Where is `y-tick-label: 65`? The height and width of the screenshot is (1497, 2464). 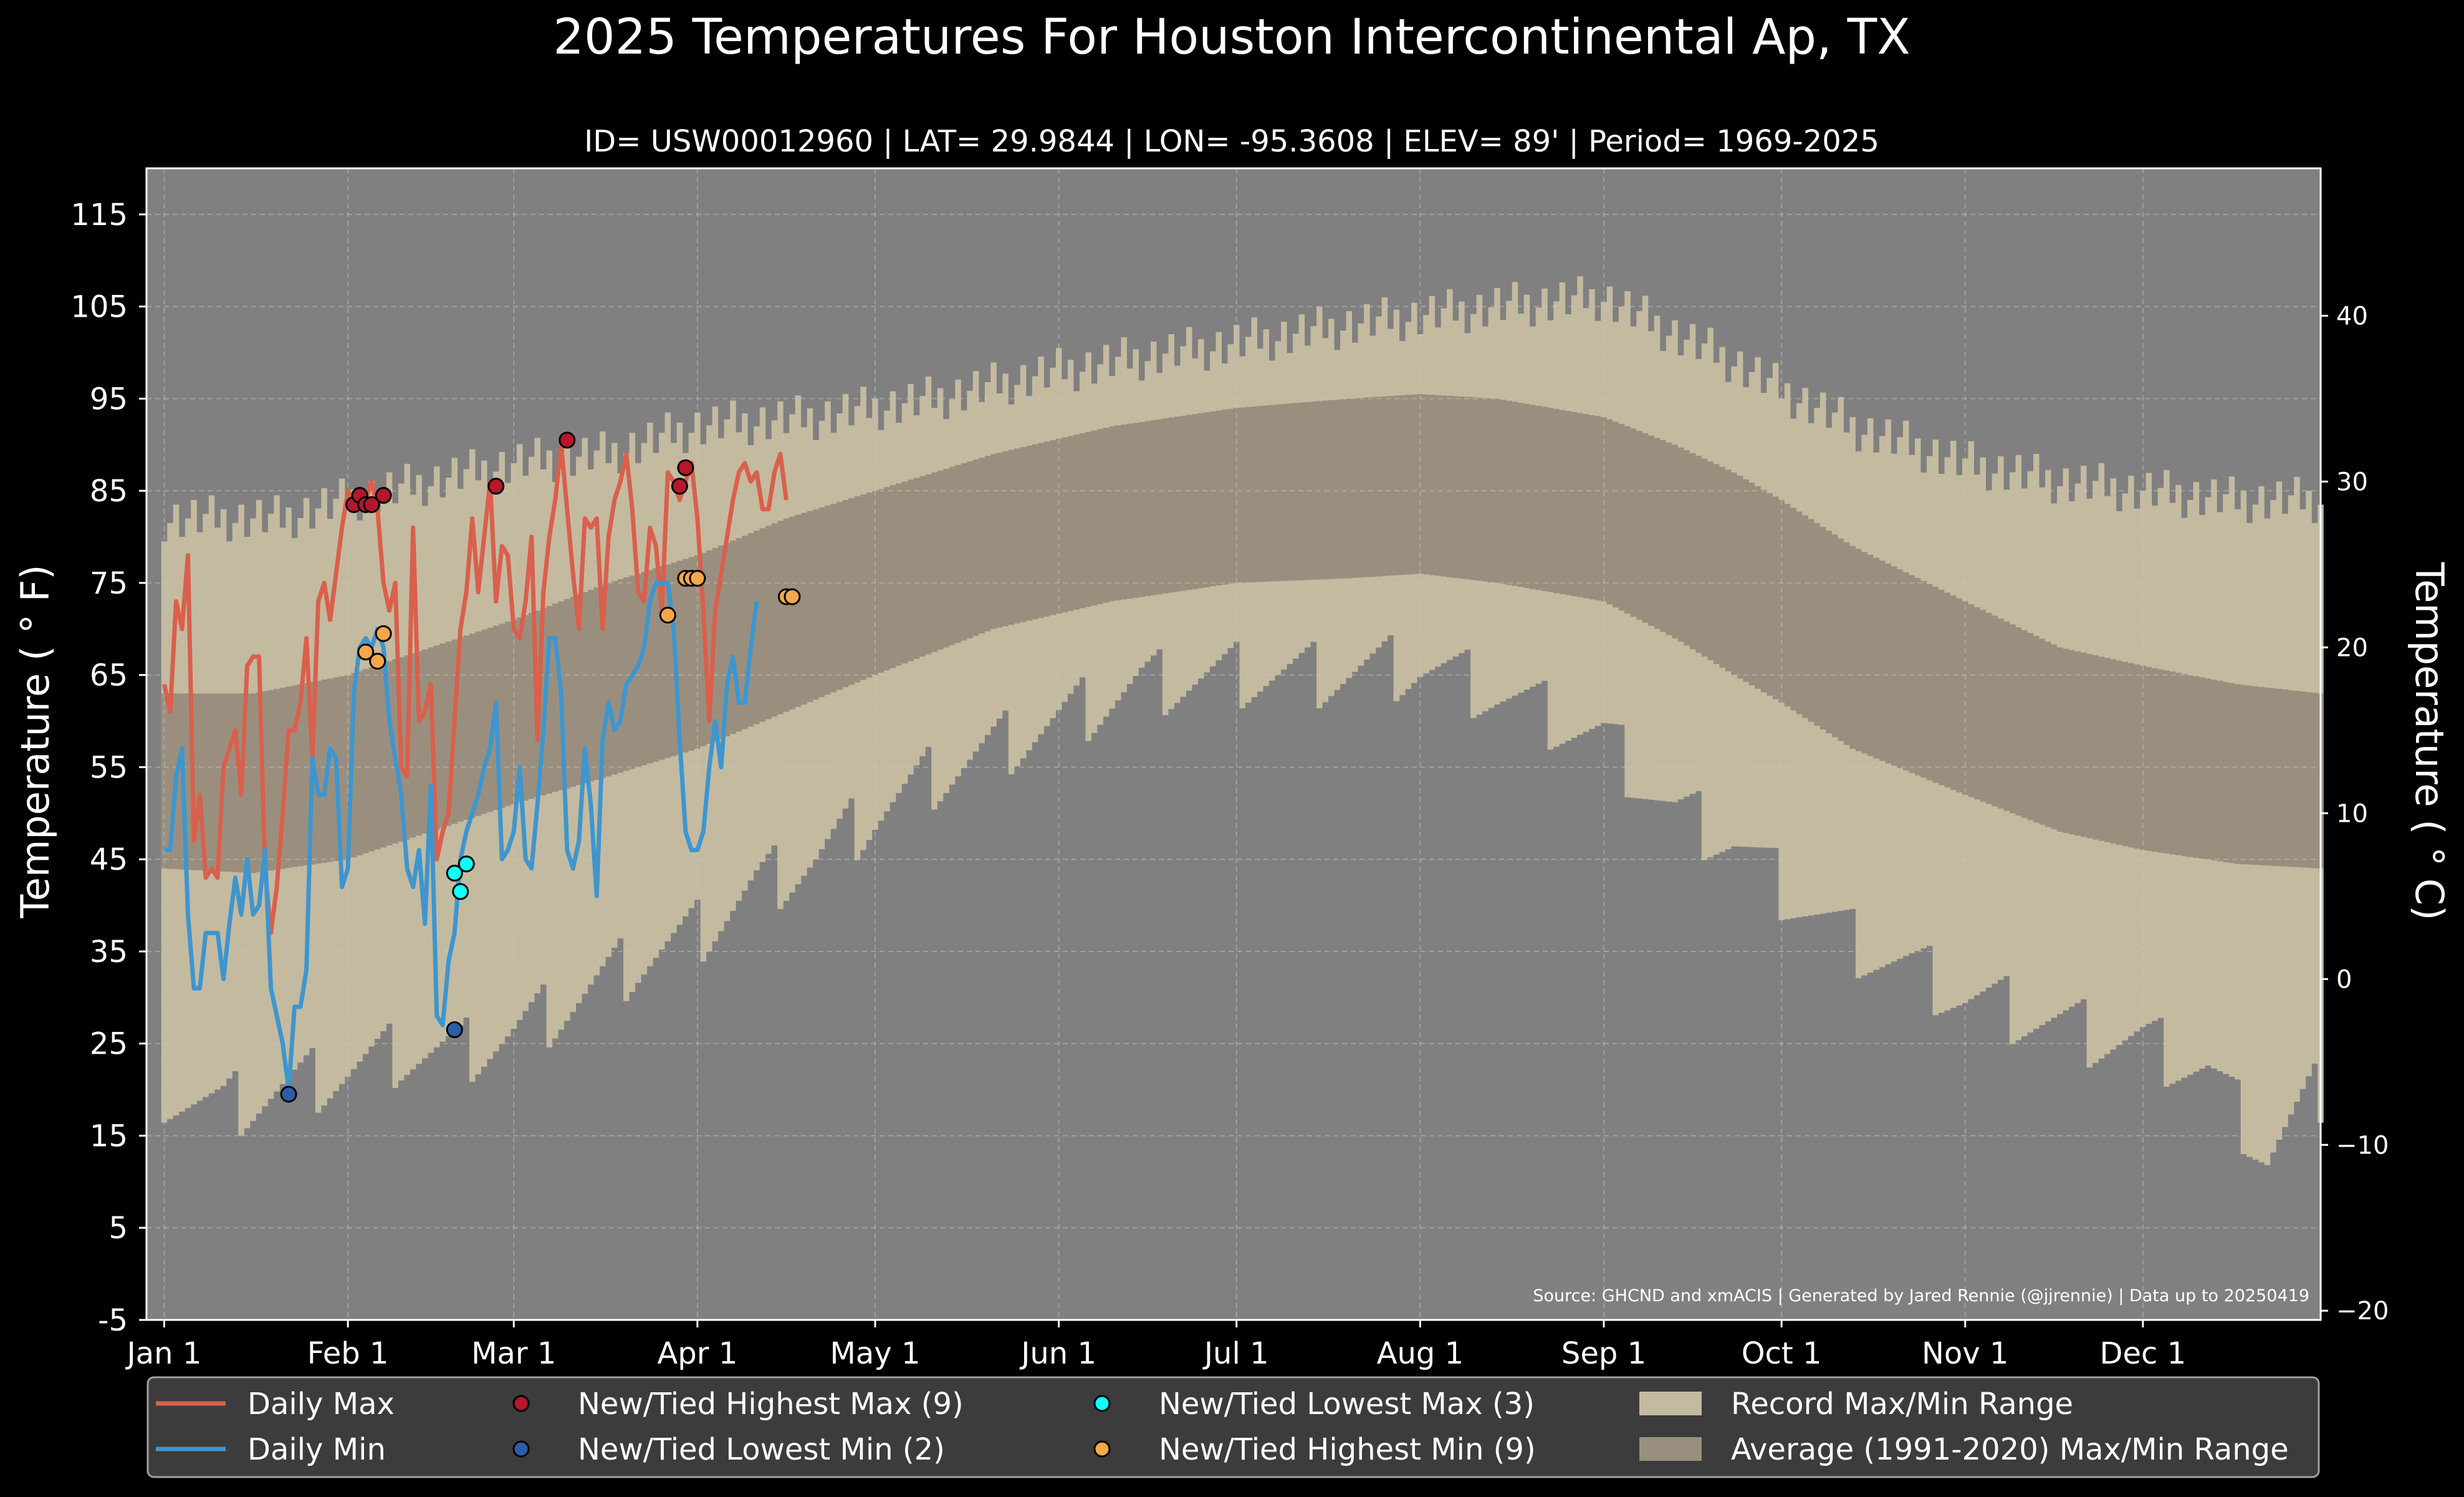
y-tick-label: 65 is located at coordinates (109, 675).